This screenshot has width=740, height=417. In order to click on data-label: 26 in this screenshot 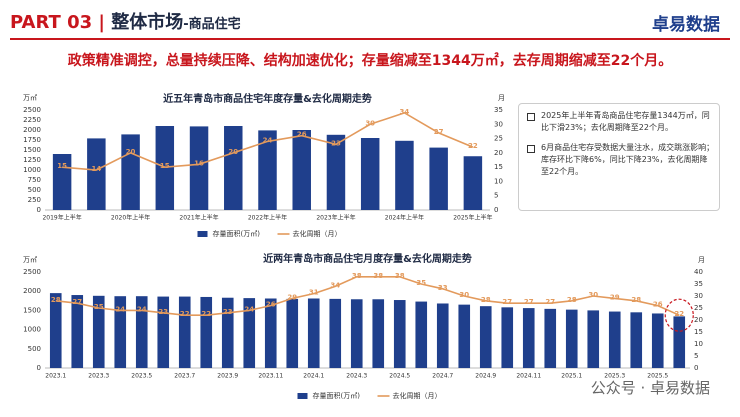, I will do `click(271, 305)`.